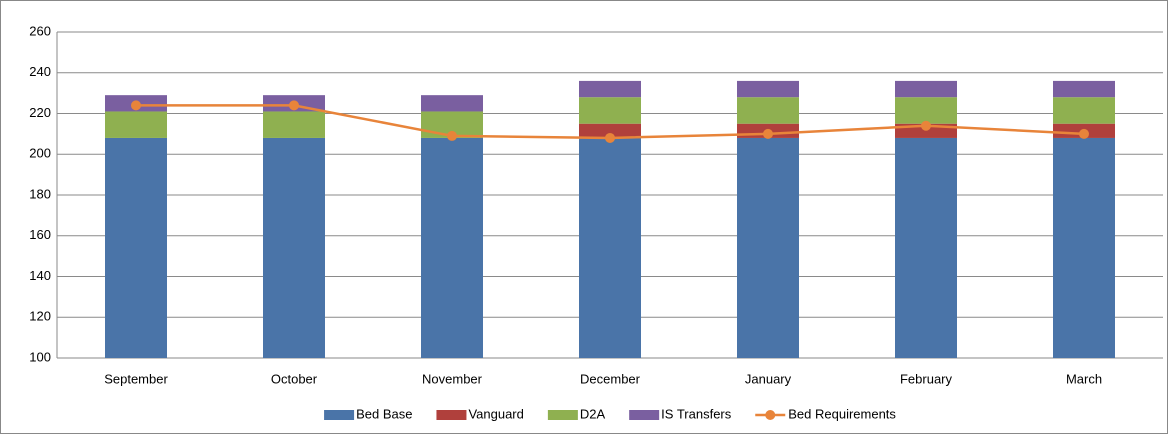 The height and width of the screenshot is (434, 1168). Describe the element at coordinates (593, 413) in the screenshot. I see `legend-label: D2A` at that location.